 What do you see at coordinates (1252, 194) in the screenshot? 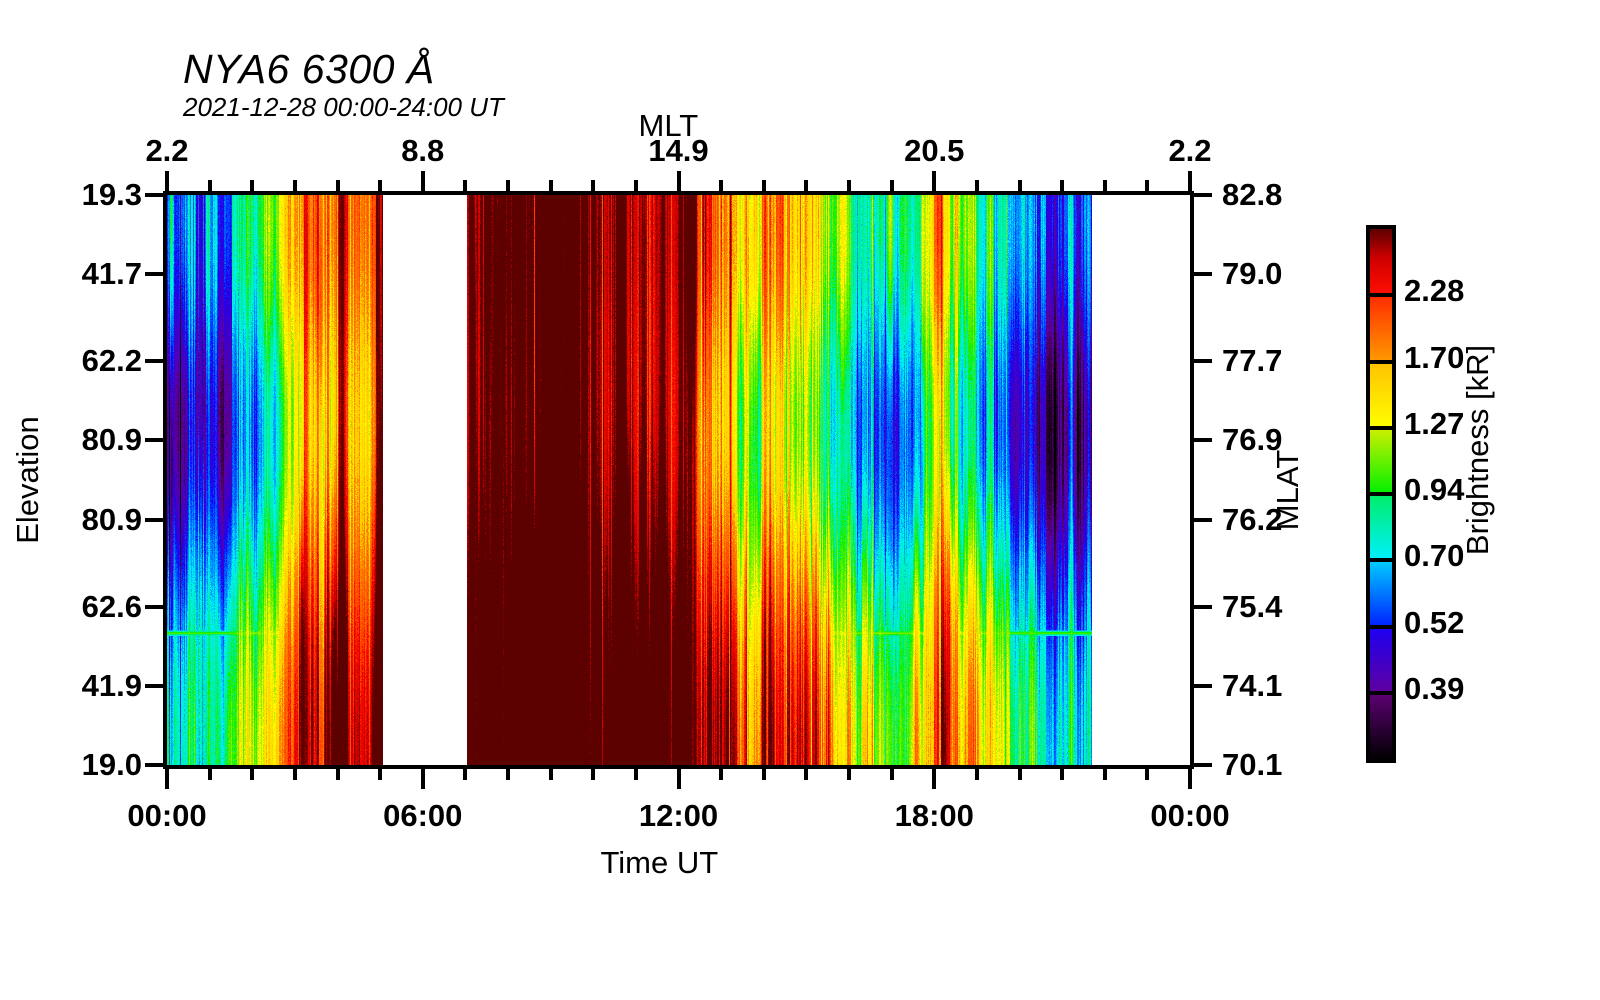
I see `right-axis-tick-label: 82.8` at bounding box center [1252, 194].